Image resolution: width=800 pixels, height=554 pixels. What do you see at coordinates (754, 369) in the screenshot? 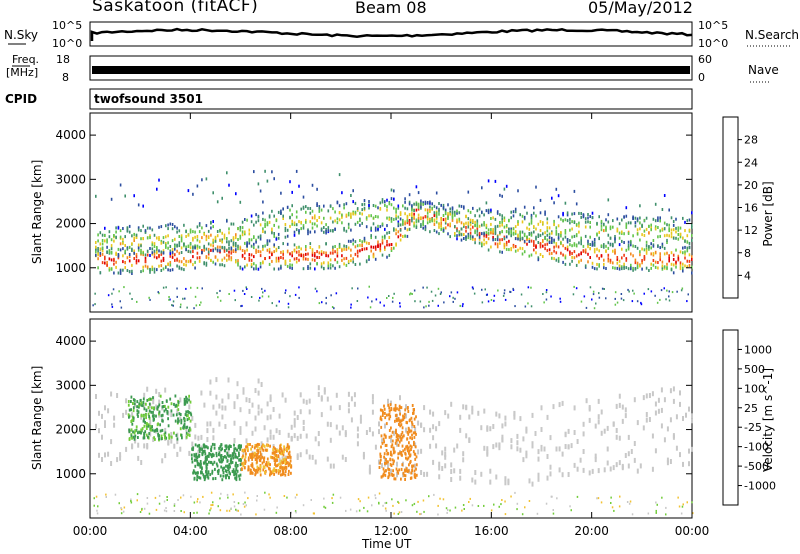
I see `colorbar-tick-label: 500` at bounding box center [754, 369].